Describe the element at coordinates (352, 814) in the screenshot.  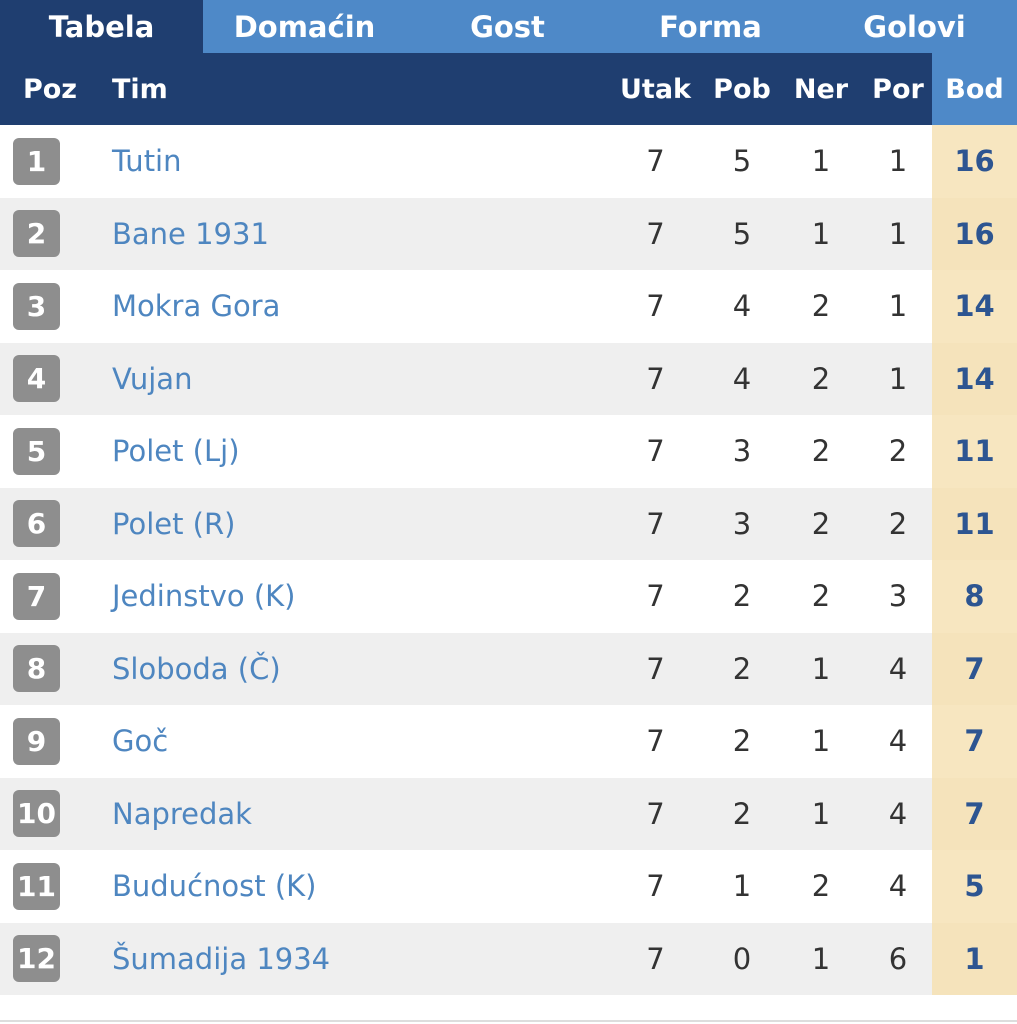
I see `team-cell: Napredak` at that location.